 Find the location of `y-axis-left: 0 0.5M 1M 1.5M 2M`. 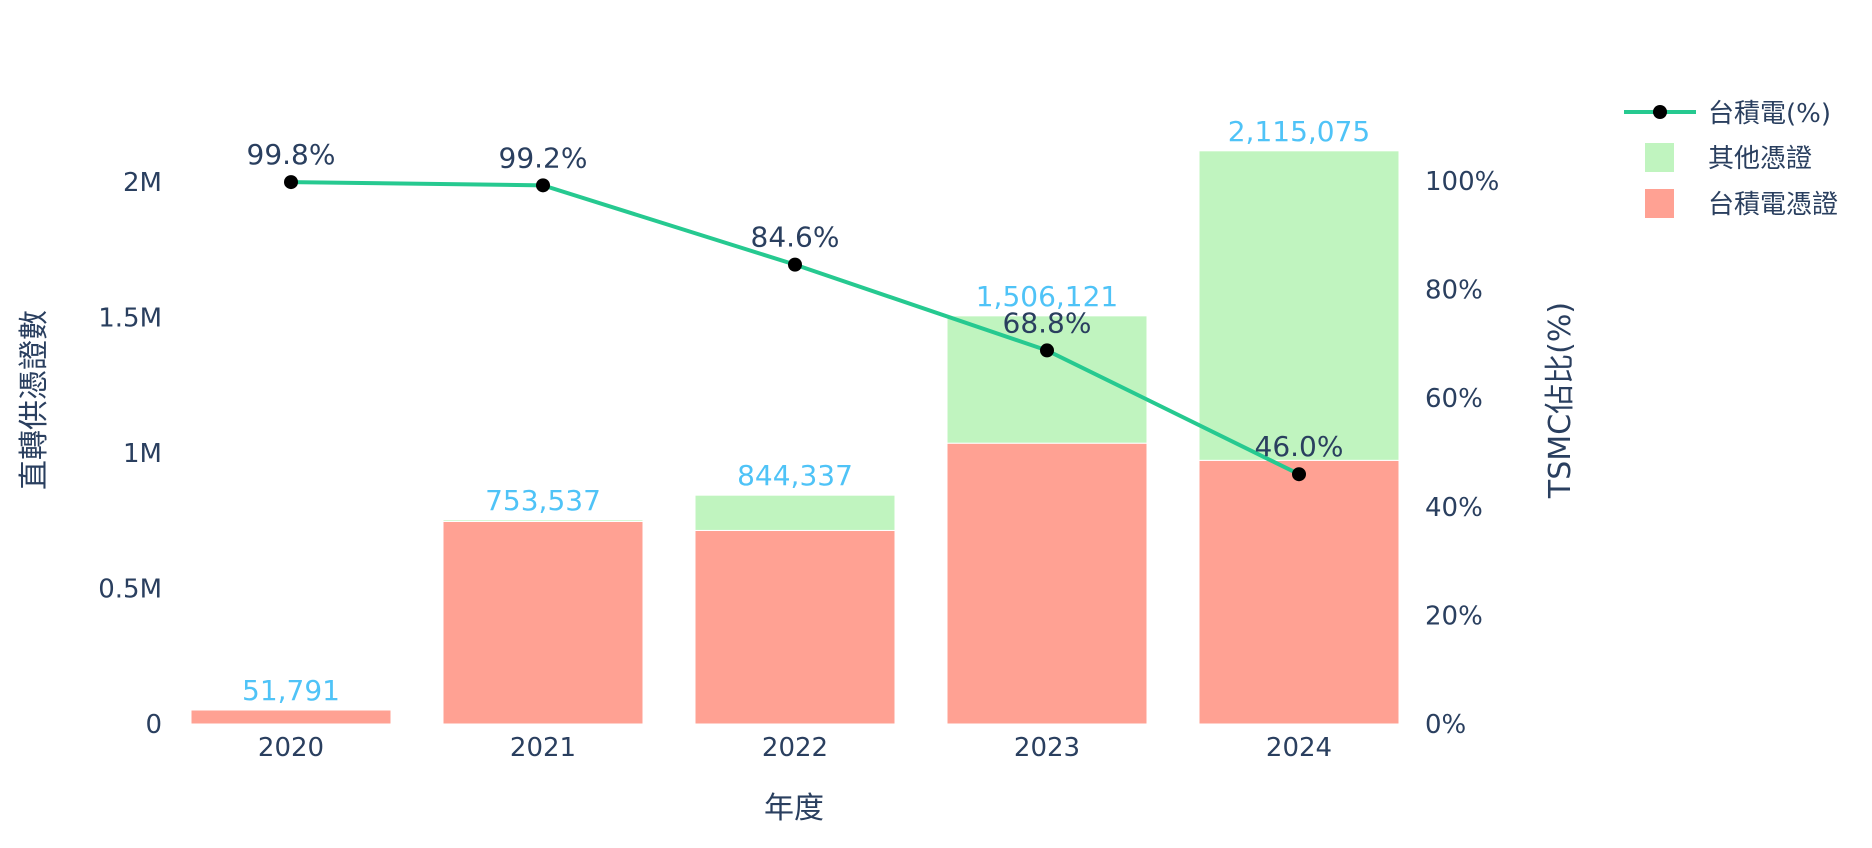

y-axis-left: 0 0.5M 1M 1.5M 2M is located at coordinates (130, 454).